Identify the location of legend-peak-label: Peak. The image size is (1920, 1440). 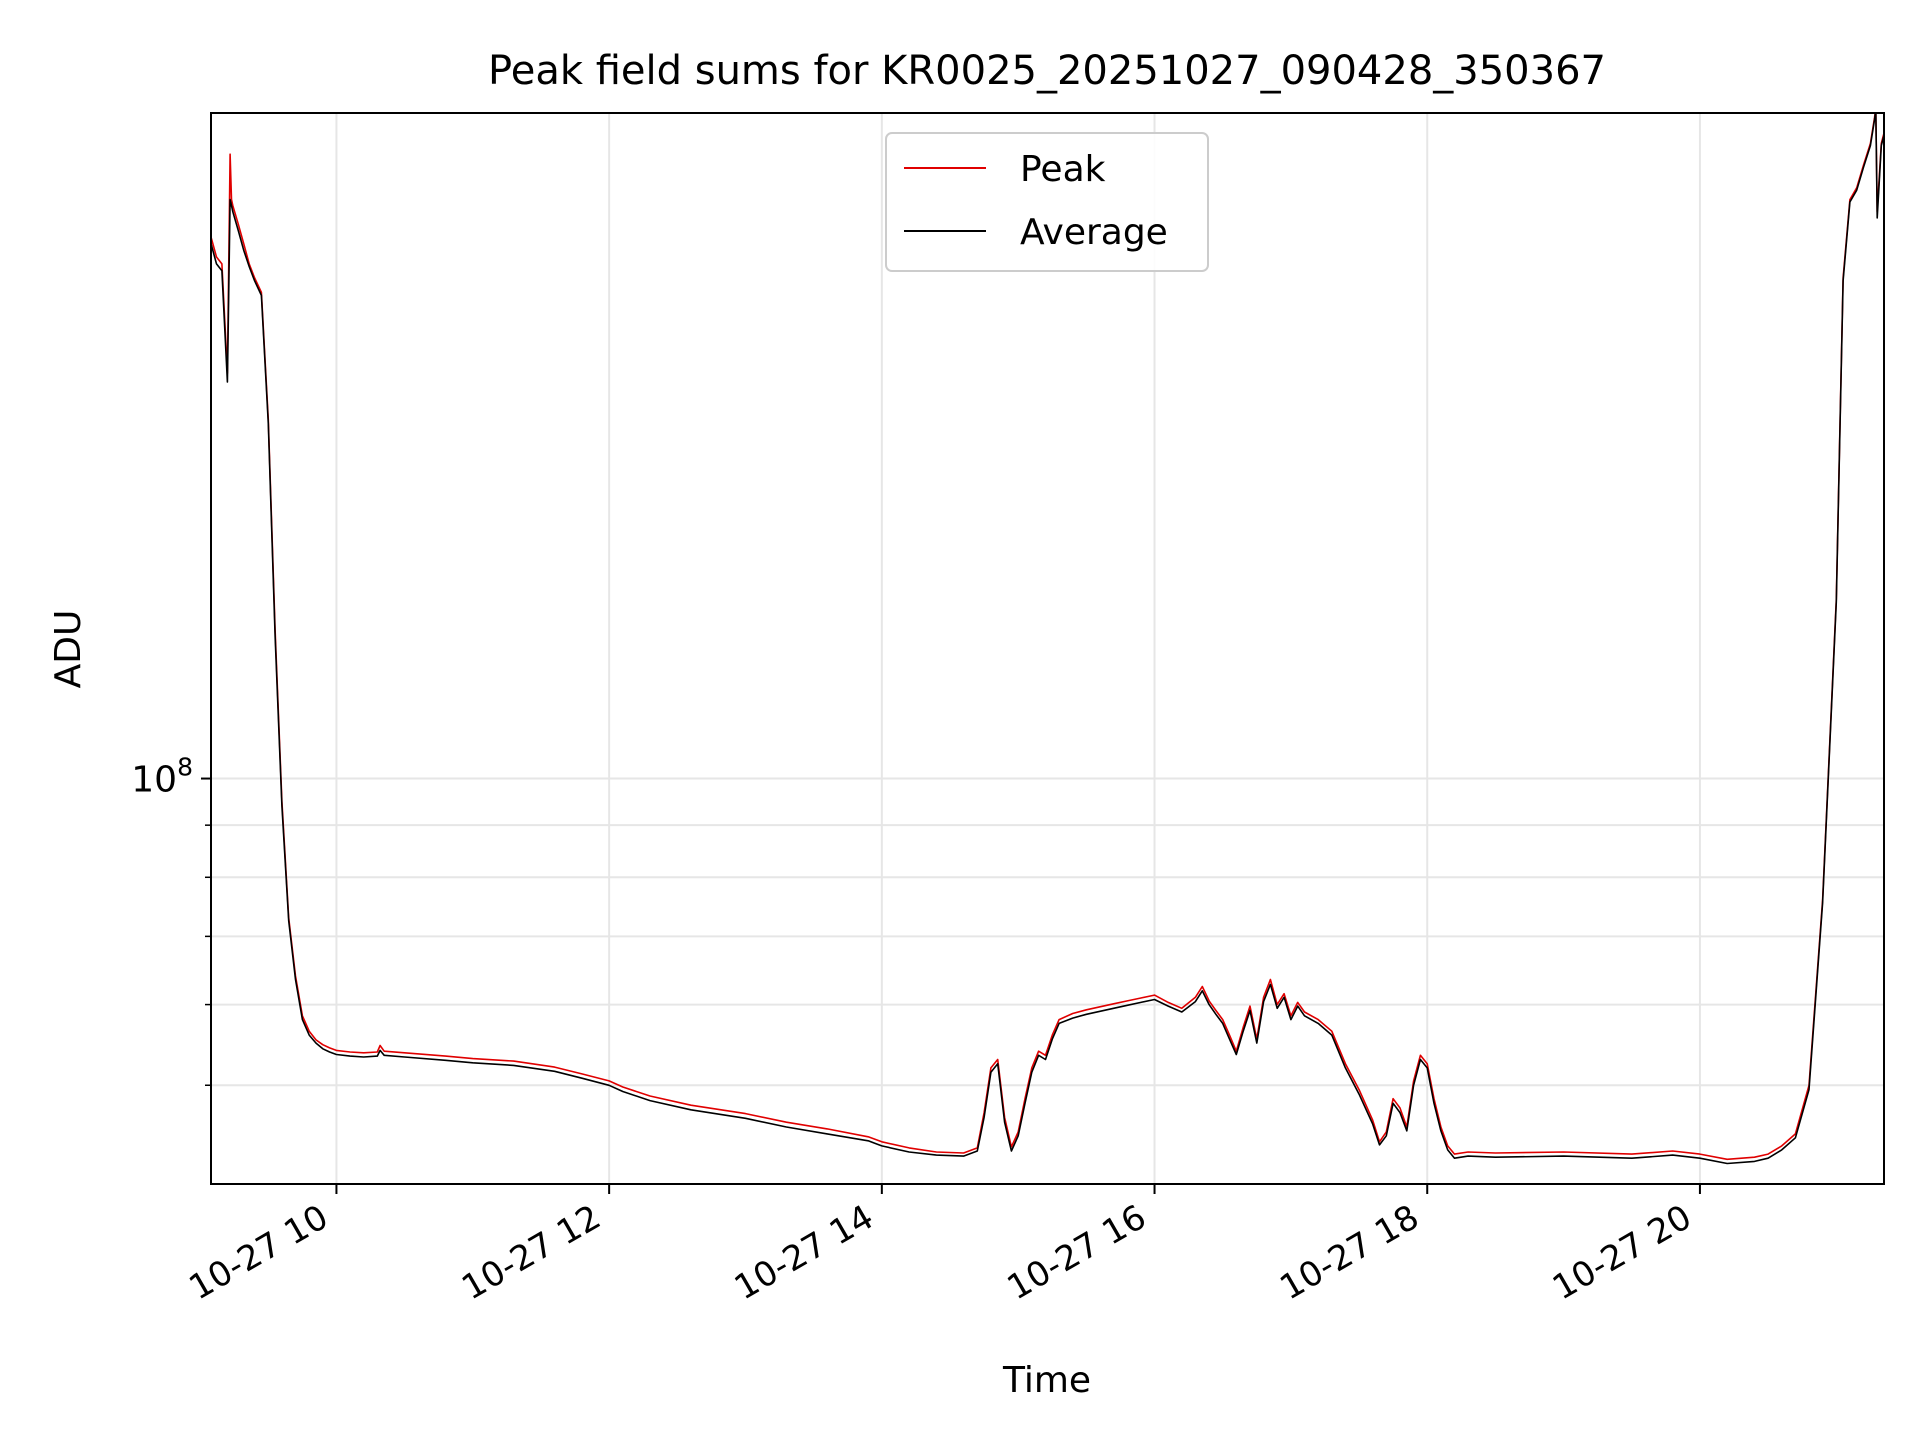
(1063, 169).